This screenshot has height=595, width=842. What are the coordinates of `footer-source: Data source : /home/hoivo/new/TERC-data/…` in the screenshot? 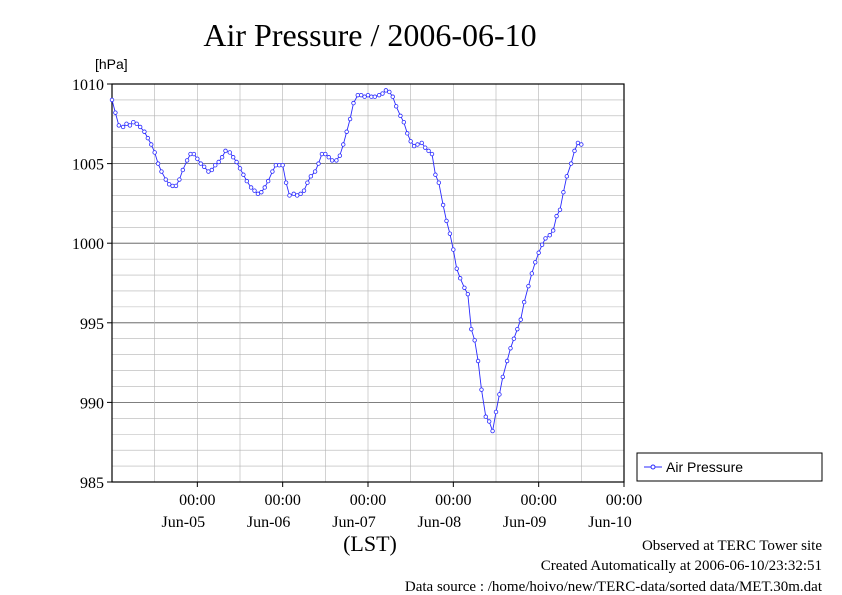 It's located at (614, 587).